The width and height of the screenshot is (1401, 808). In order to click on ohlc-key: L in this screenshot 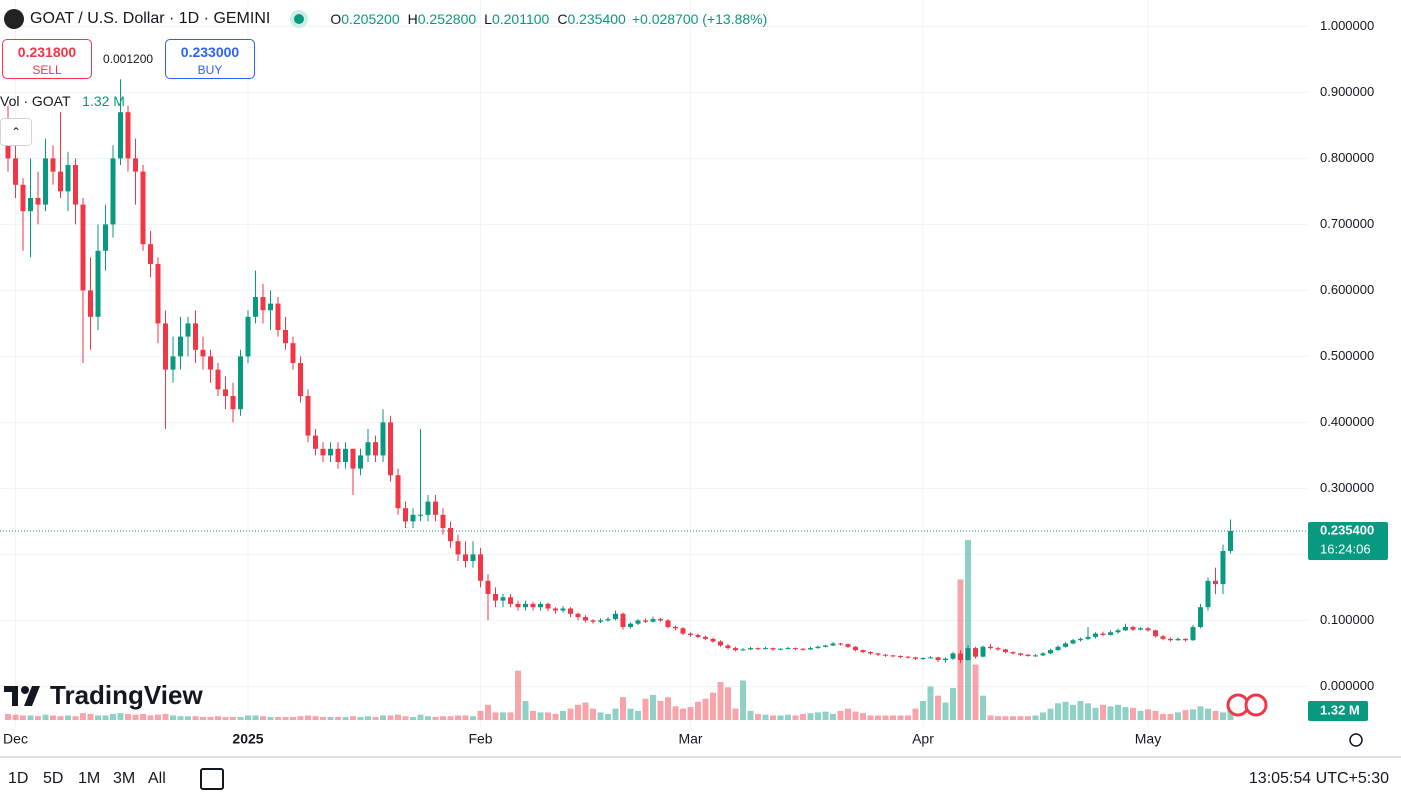, I will do `click(488, 19)`.